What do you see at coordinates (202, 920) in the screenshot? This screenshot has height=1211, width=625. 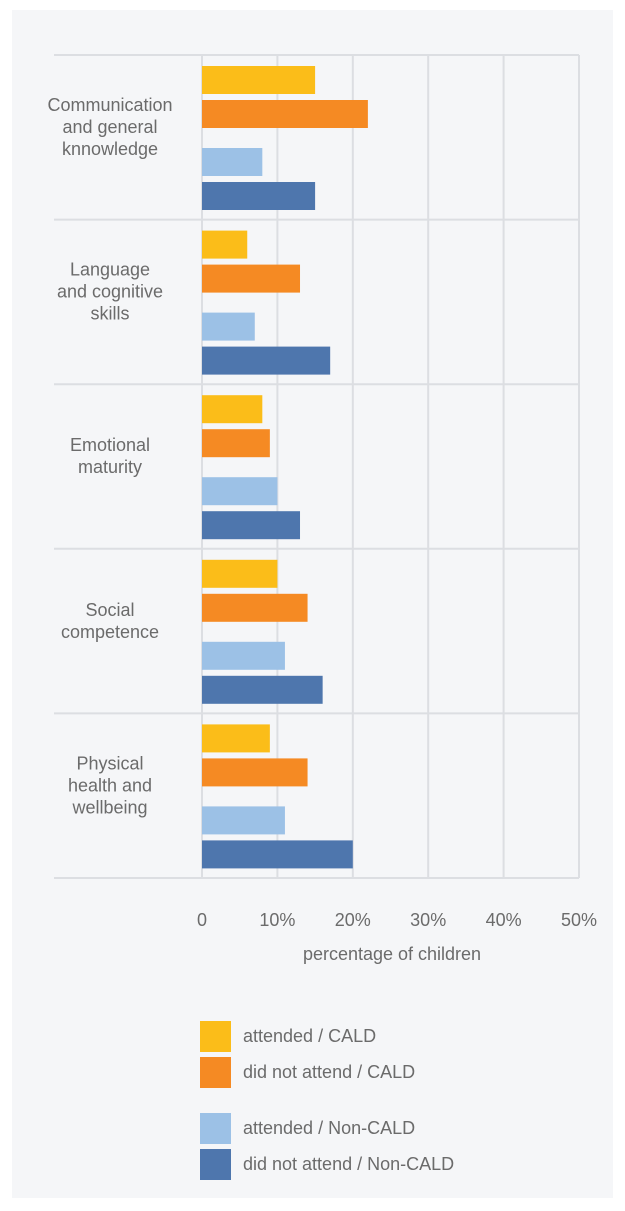 I see `x-tick-label: 0` at bounding box center [202, 920].